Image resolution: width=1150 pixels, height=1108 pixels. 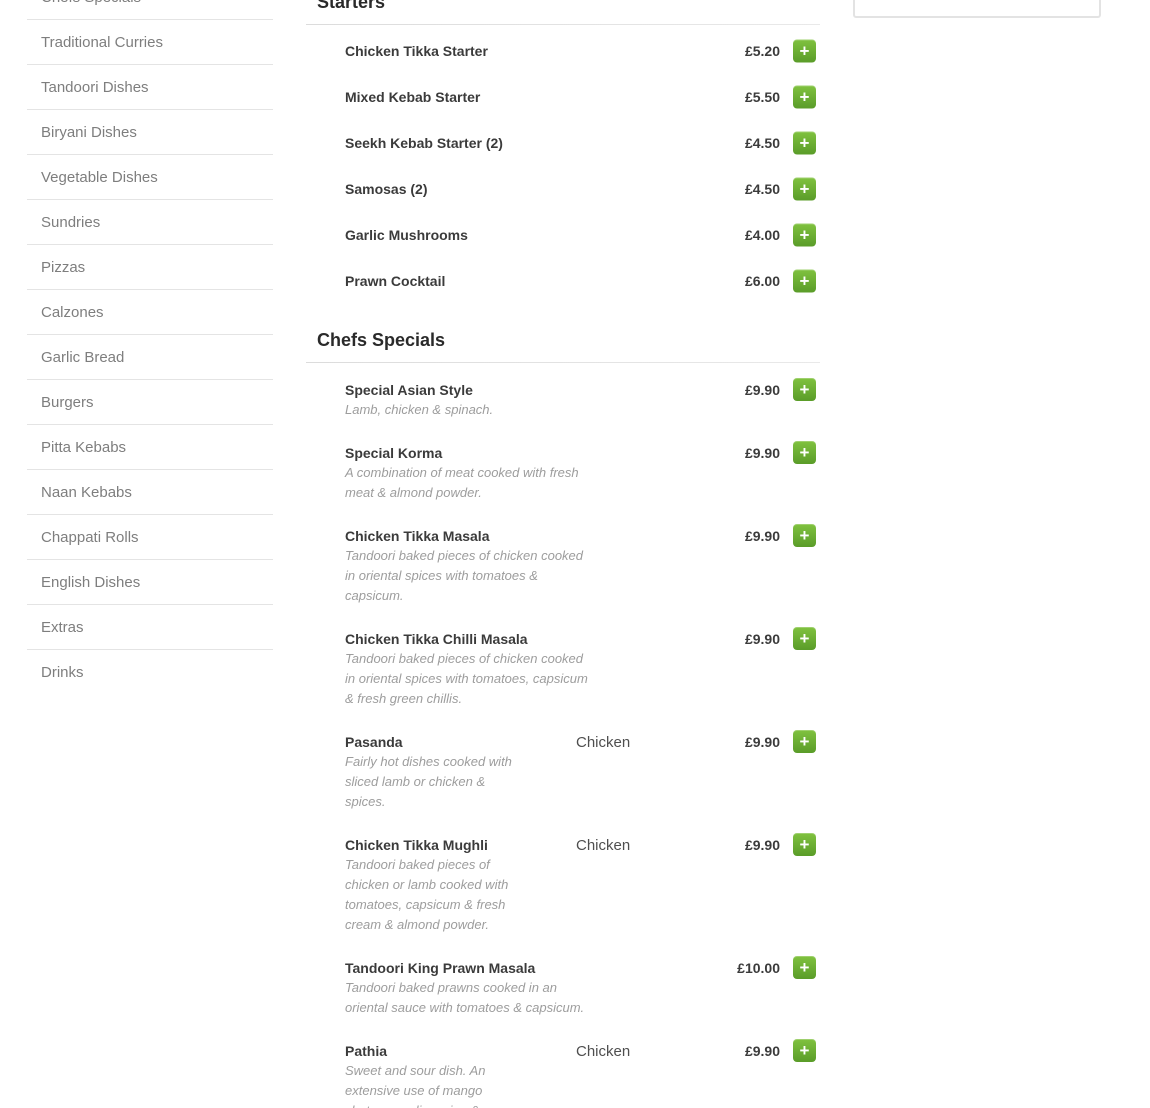 I want to click on item-info: Prawn Cocktail, so click(x=395, y=281).